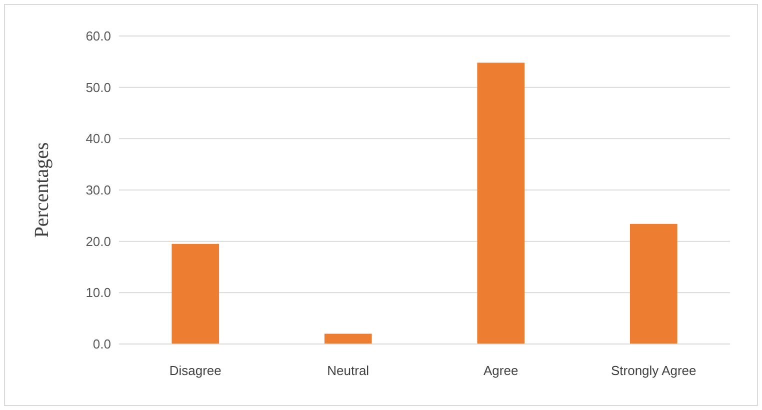  What do you see at coordinates (98, 138) in the screenshot?
I see `y-tick-label: 40.0` at bounding box center [98, 138].